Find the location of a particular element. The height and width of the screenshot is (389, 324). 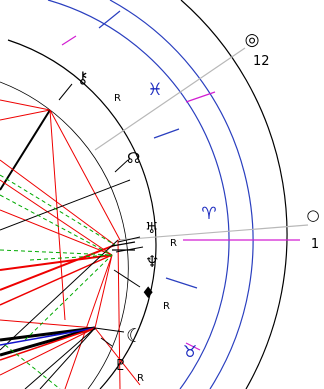

planet-chiron-retro: R is located at coordinates (117, 98).